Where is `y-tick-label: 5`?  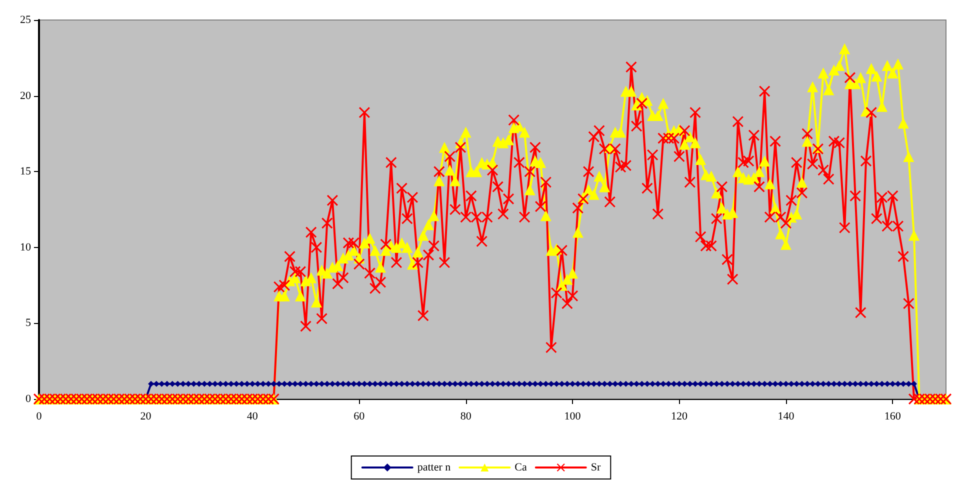
y-tick-label: 5 is located at coordinates (29, 323).